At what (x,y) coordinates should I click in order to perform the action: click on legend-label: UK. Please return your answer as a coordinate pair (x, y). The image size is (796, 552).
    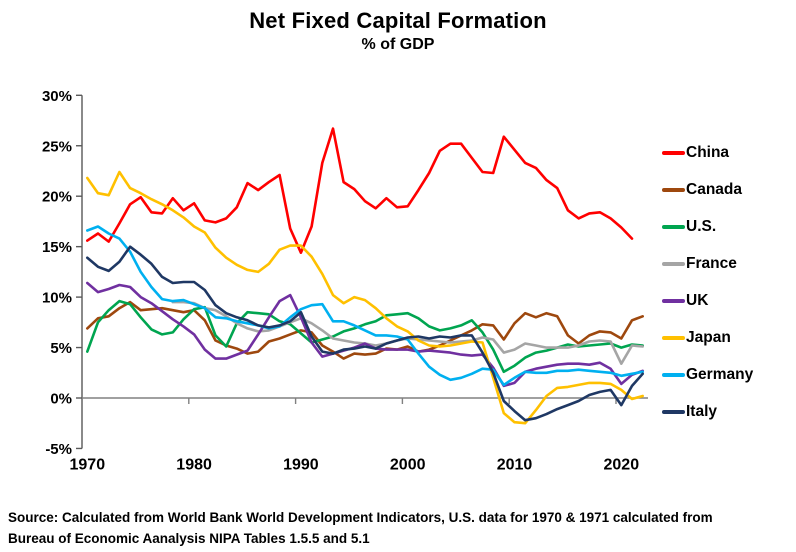
    Looking at the image, I should click on (697, 300).